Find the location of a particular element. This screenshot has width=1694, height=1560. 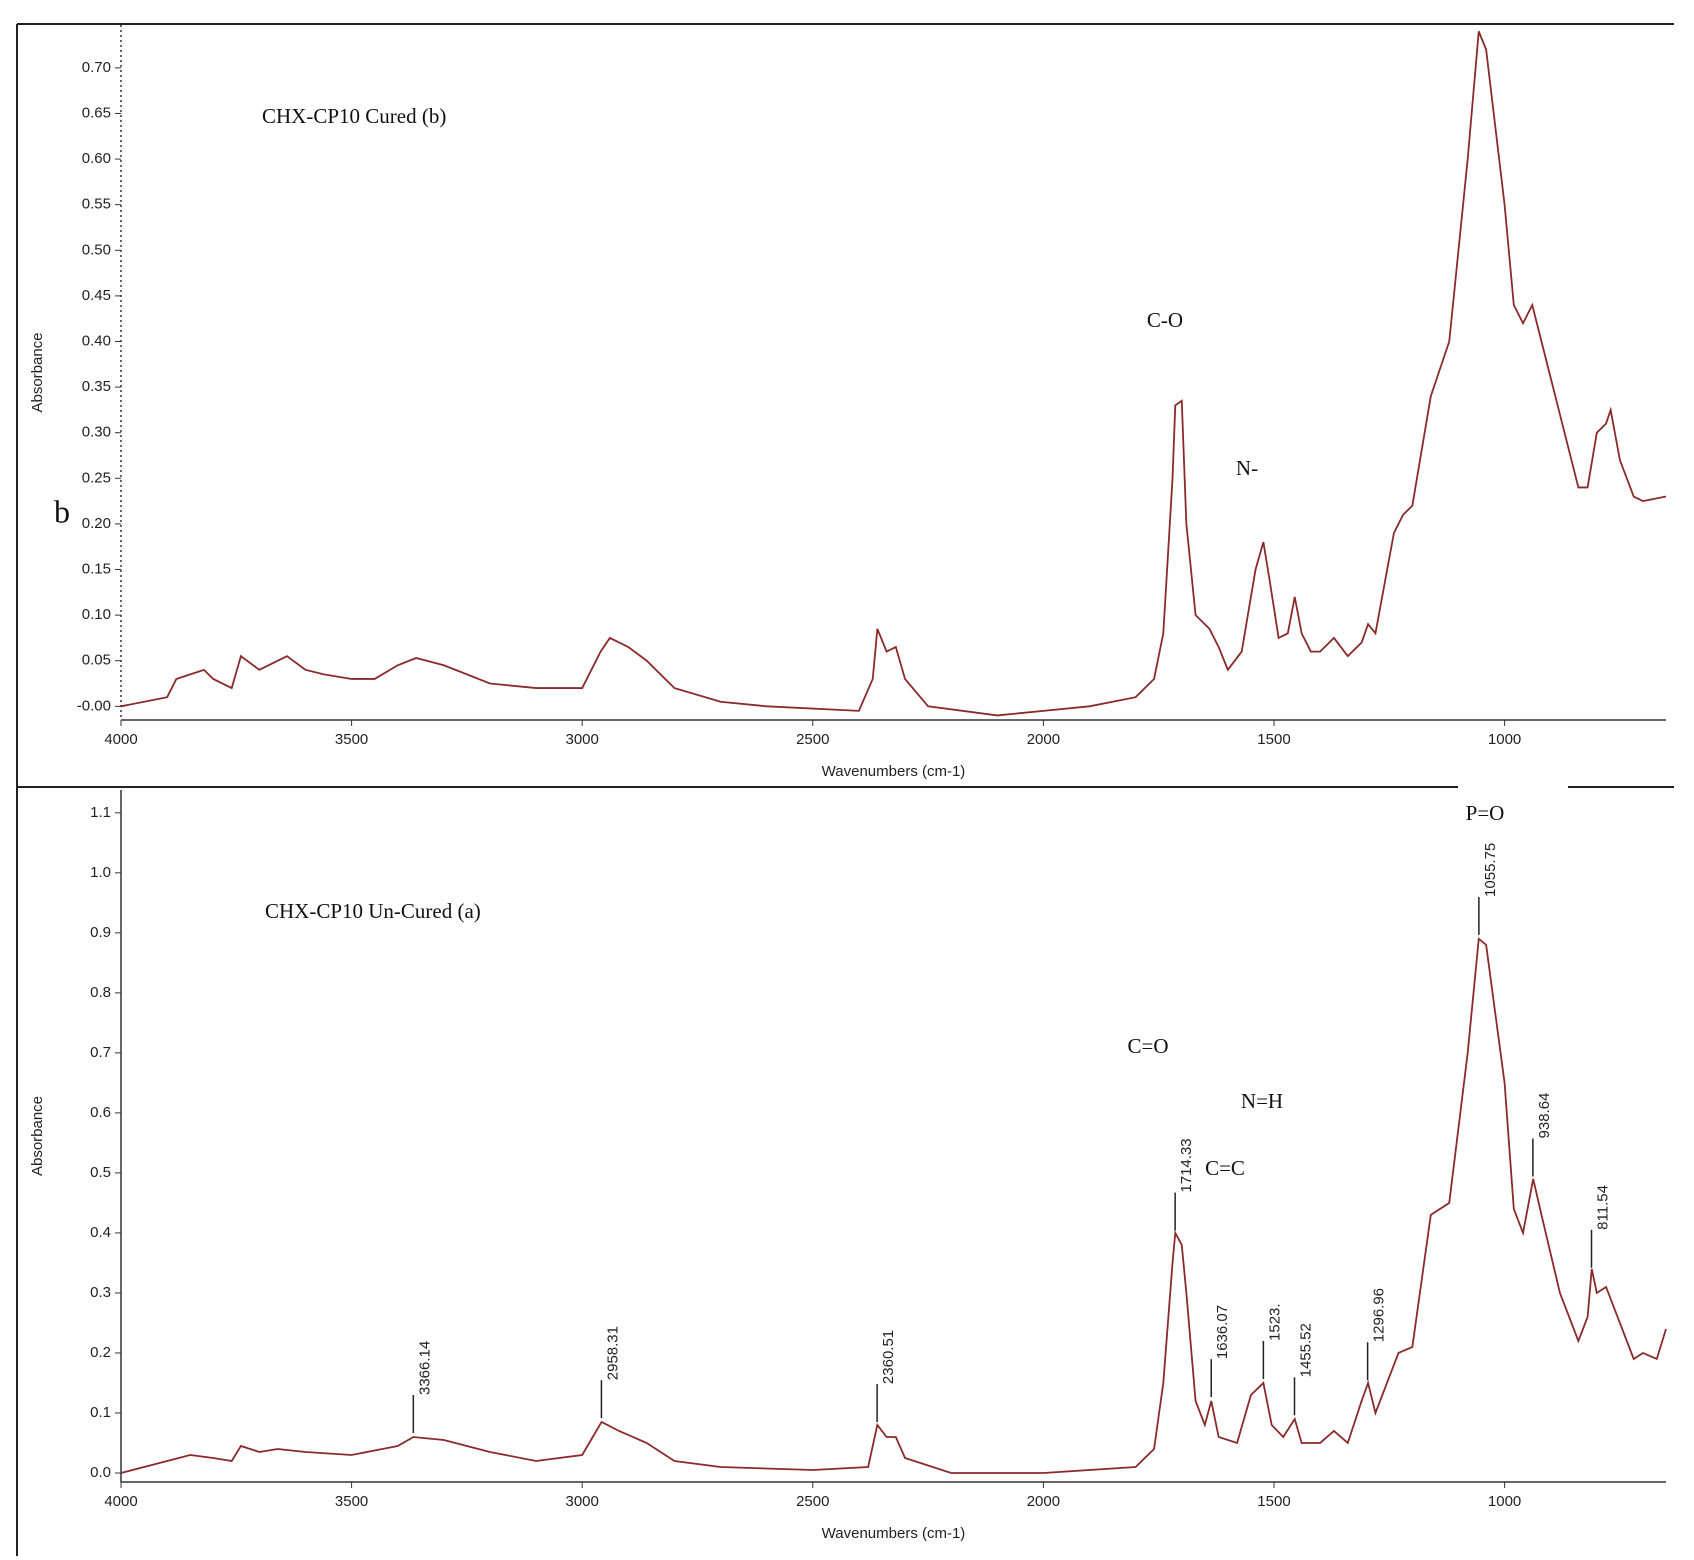

peak-label: 1055.75 is located at coordinates (1490, 870).